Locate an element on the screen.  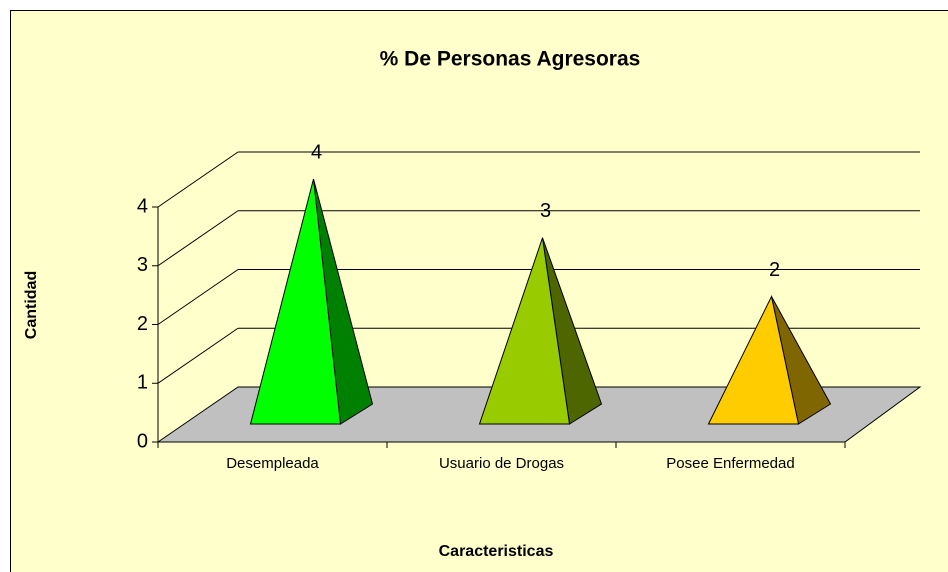
x-tick-label: Desempleada is located at coordinates (272, 463).